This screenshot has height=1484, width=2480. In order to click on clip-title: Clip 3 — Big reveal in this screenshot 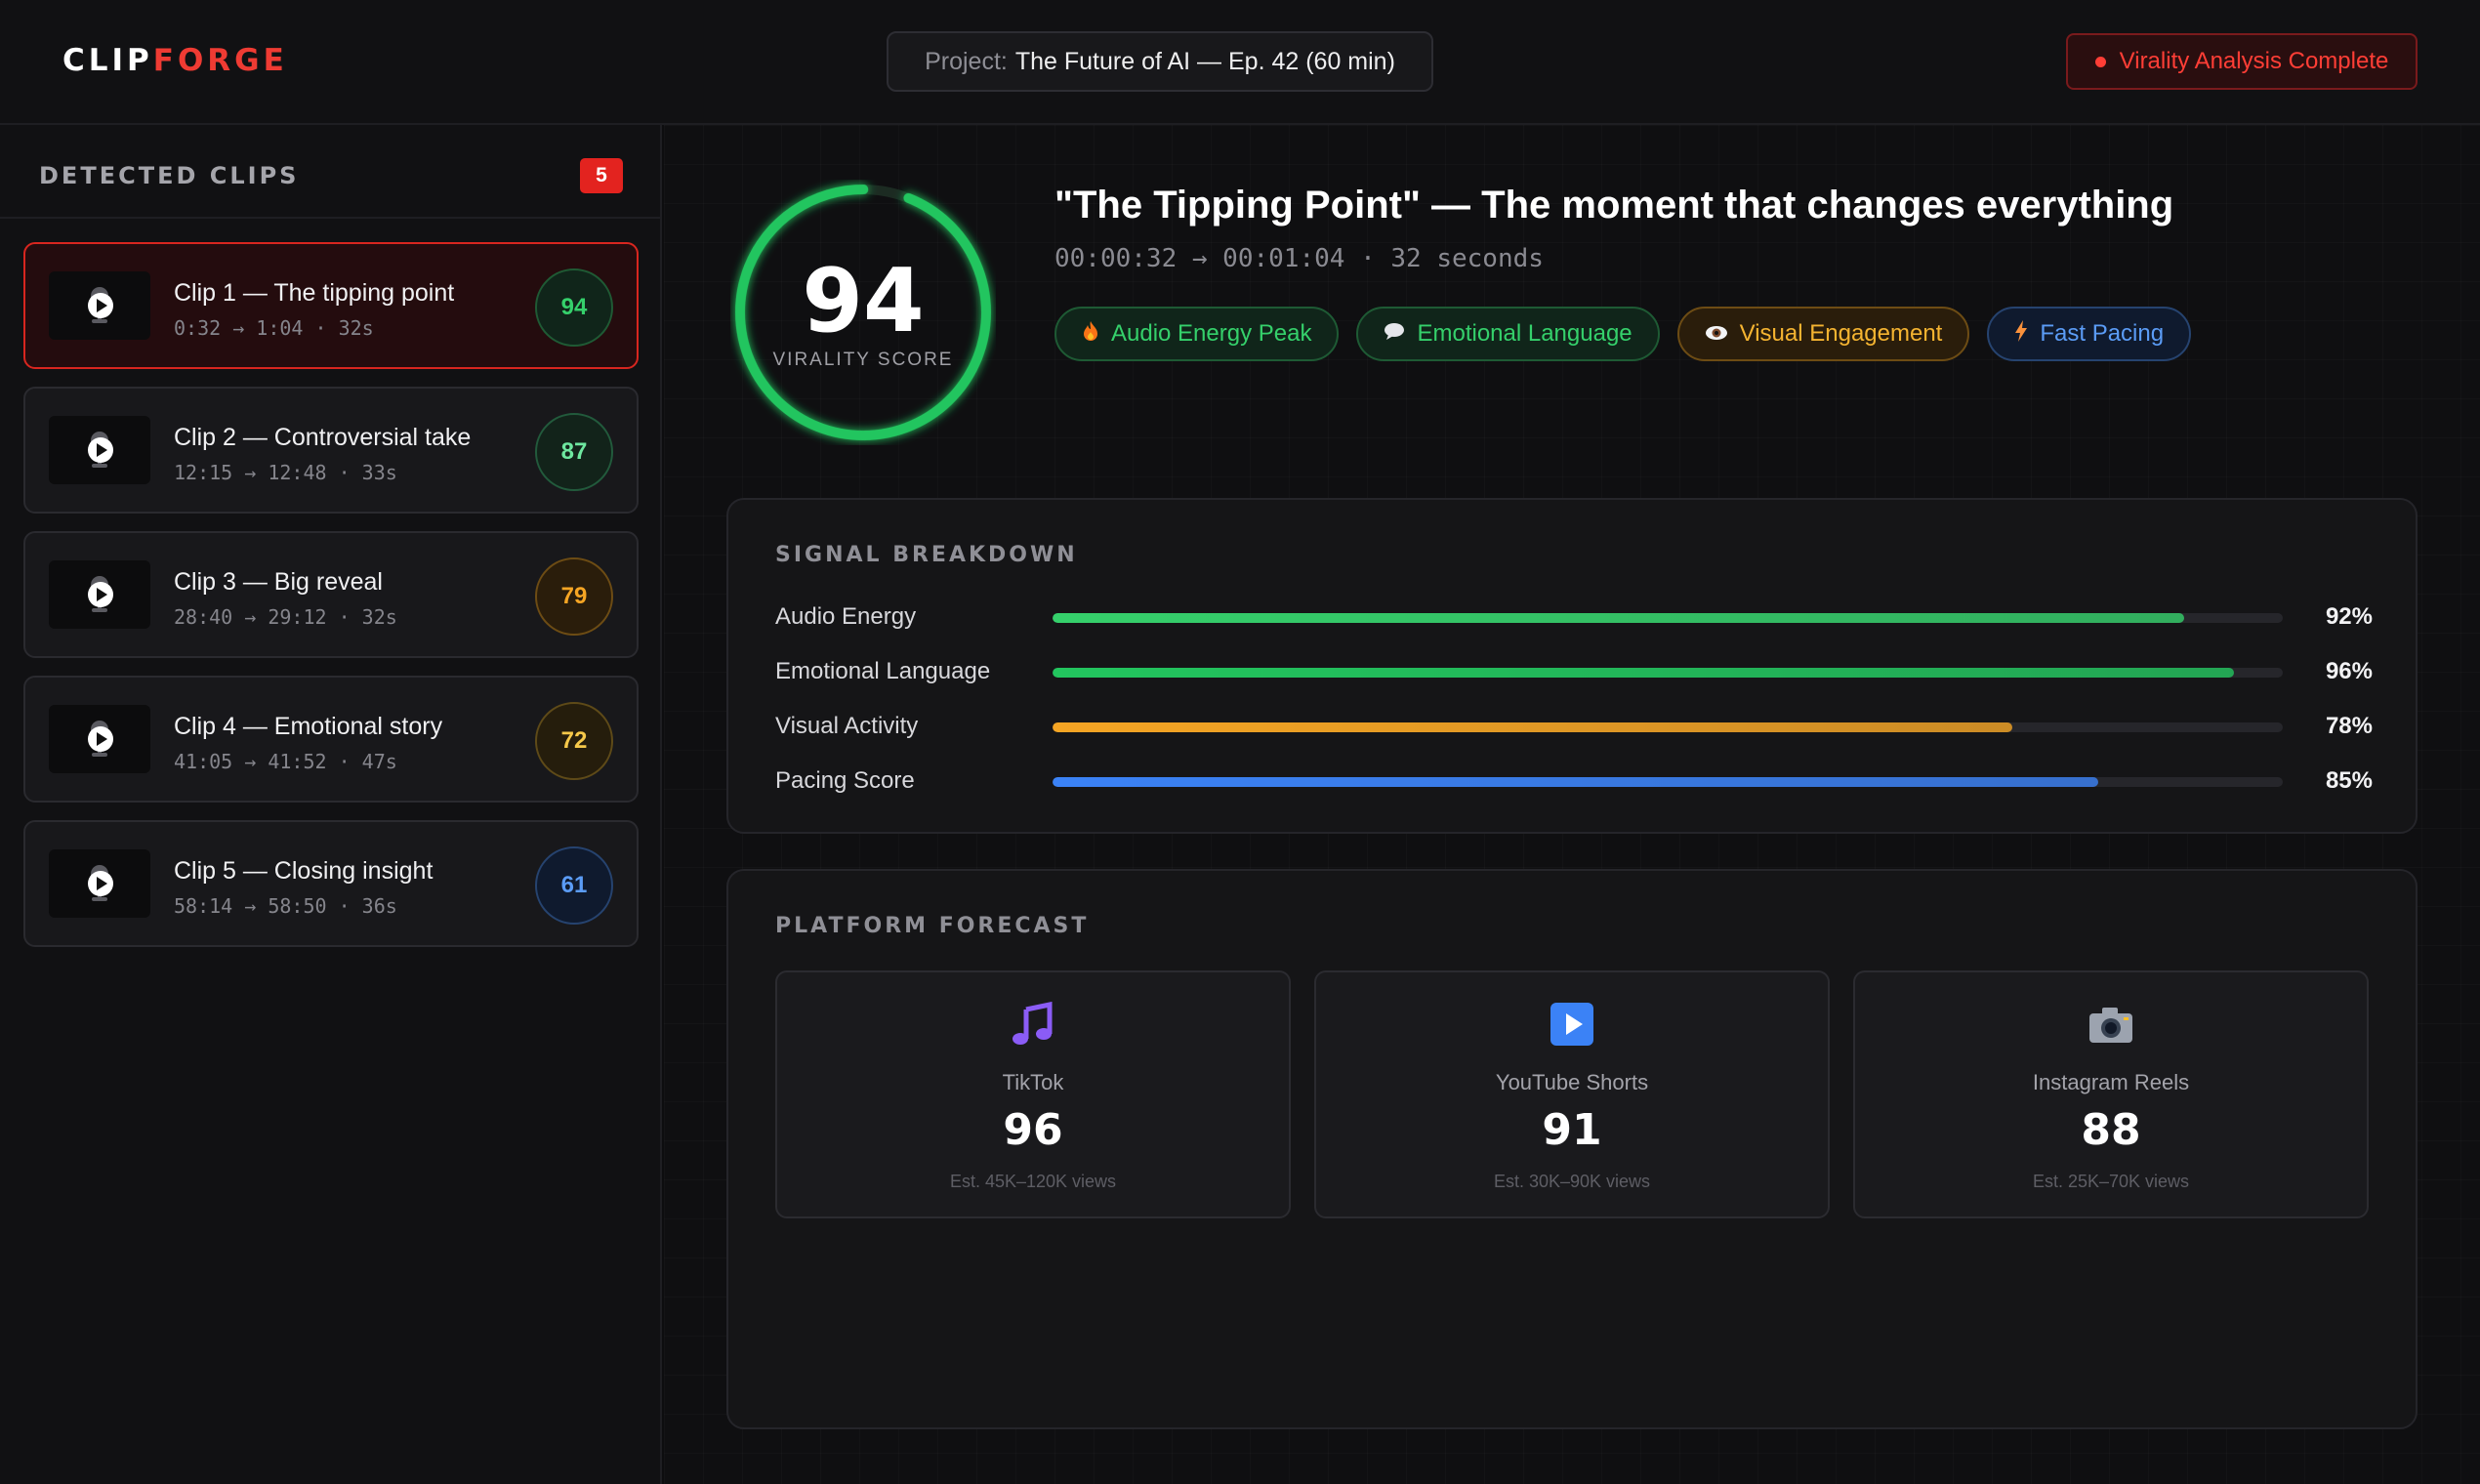, I will do `click(278, 582)`.